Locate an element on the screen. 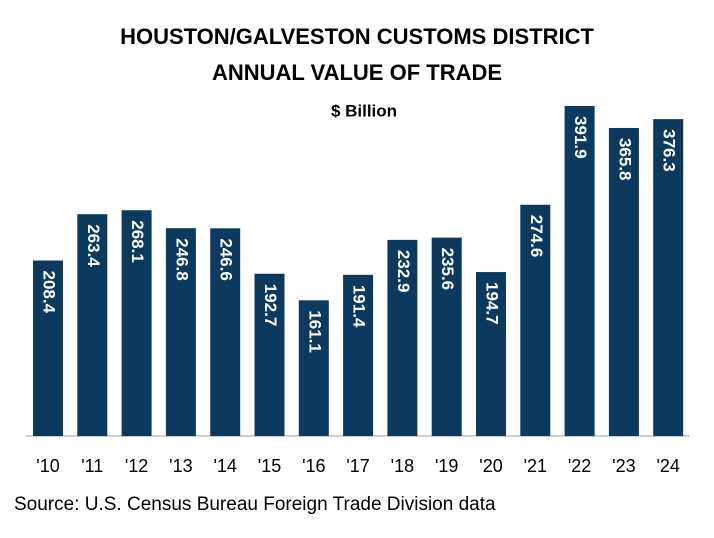  x-tick-label: '14 is located at coordinates (224, 466).